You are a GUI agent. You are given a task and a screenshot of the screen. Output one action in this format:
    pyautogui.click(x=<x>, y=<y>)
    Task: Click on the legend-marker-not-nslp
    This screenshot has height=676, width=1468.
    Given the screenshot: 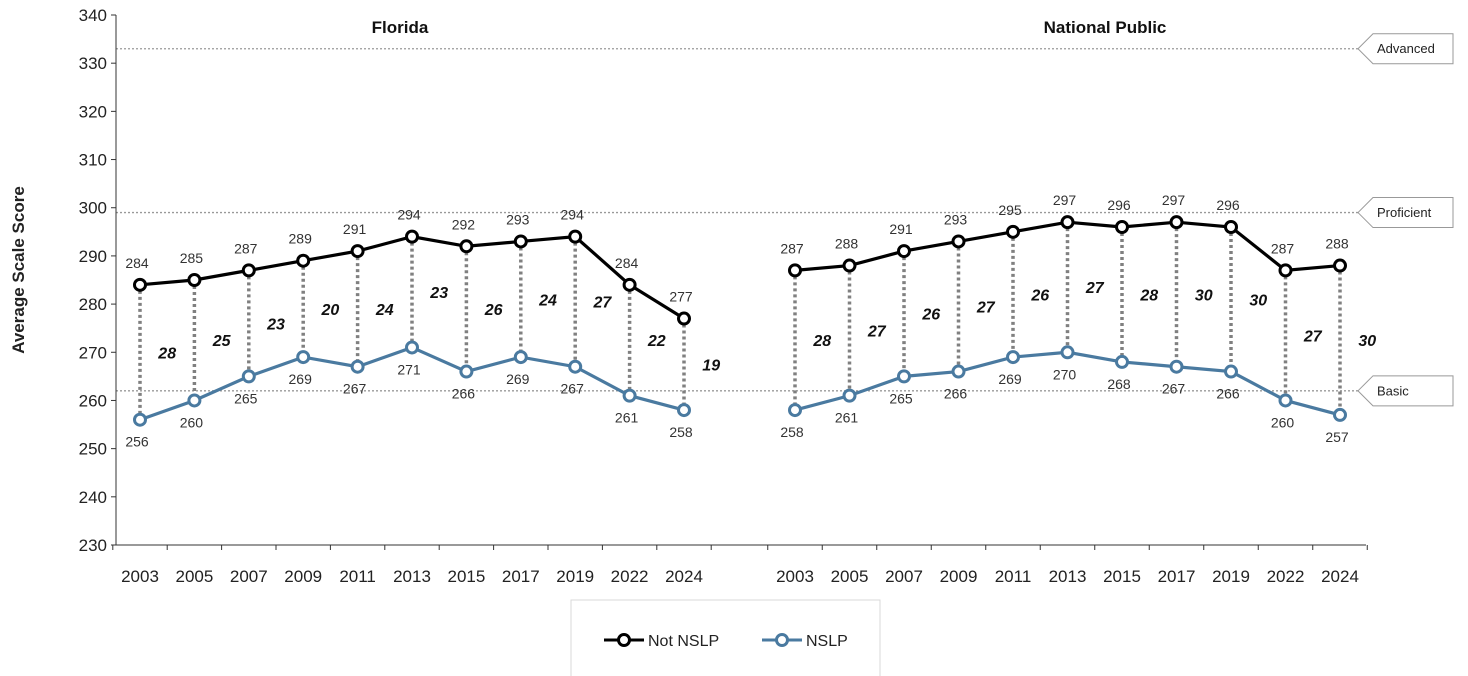 What is the action you would take?
    pyautogui.click(x=624, y=640)
    